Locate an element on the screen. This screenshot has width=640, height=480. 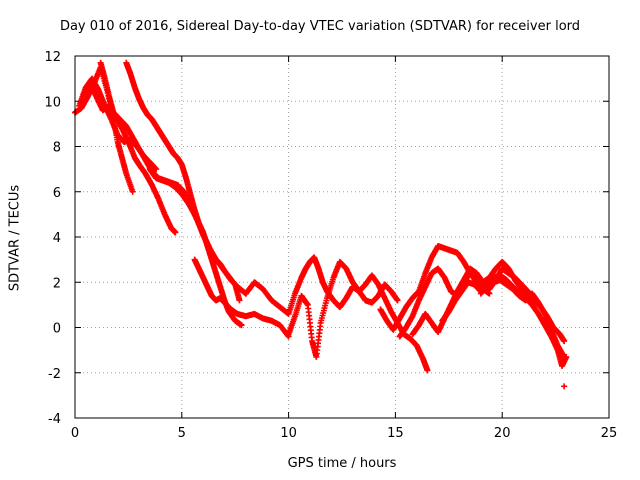
y-tick-label: 10 is located at coordinates (52, 102).